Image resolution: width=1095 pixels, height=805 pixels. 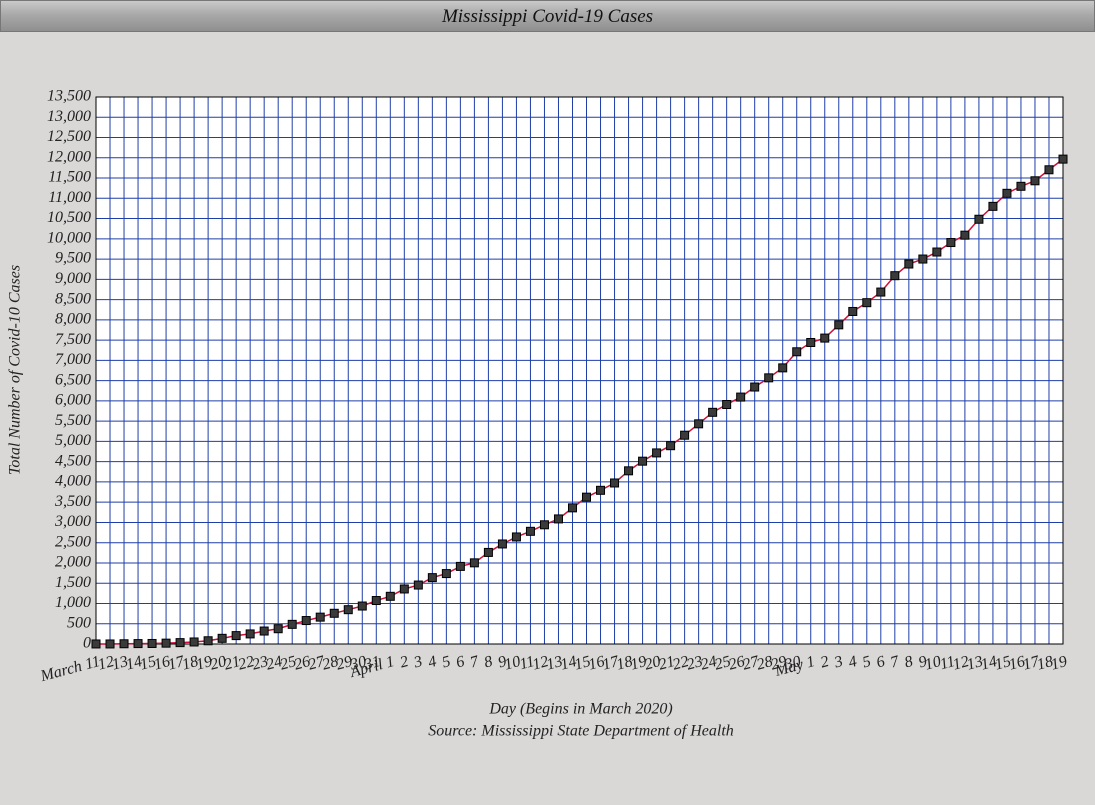 What do you see at coordinates (73, 339) in the screenshot?
I see `y-tick-label: 7,500` at bounding box center [73, 339].